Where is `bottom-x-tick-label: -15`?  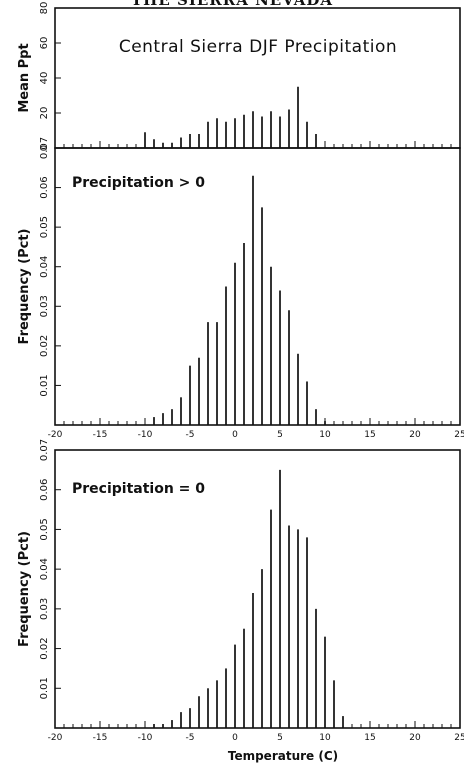 bottom-x-tick-label: -15 is located at coordinates (100, 738).